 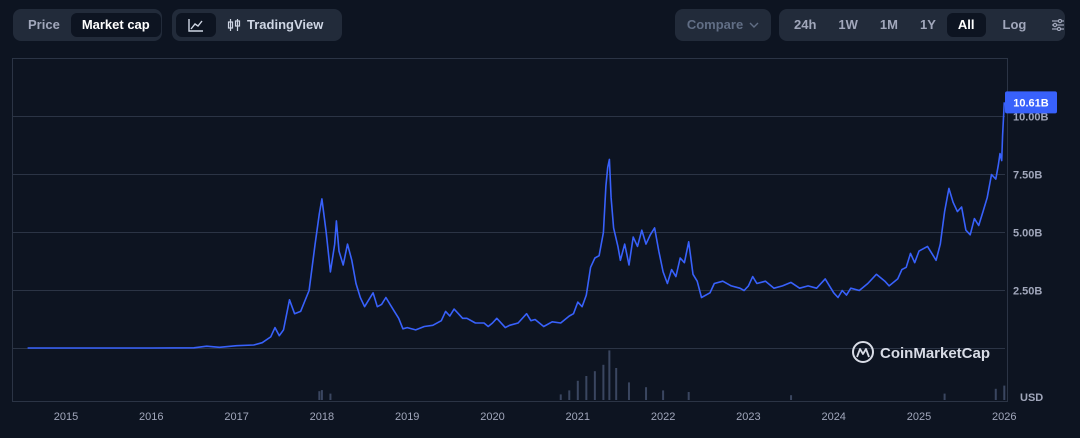 I want to click on x-tick-label: 2020, so click(x=492, y=417).